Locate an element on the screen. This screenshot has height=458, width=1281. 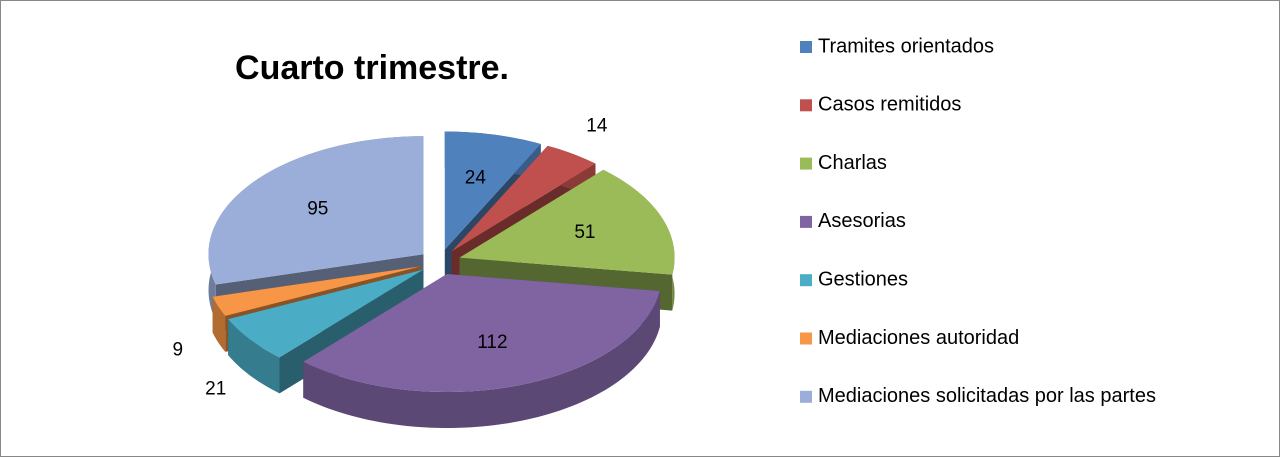
data-label: 24 is located at coordinates (476, 177).